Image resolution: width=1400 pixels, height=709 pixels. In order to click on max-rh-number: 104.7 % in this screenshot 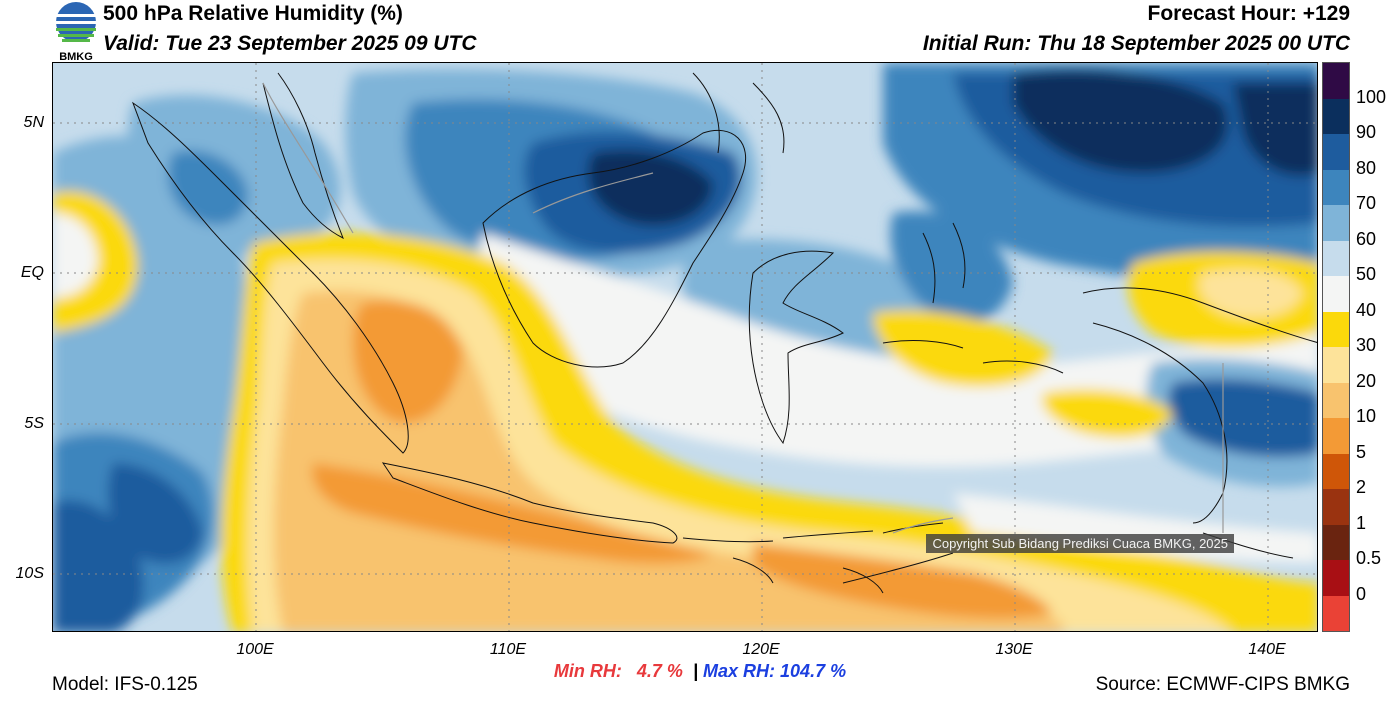, I will do `click(813, 671)`.